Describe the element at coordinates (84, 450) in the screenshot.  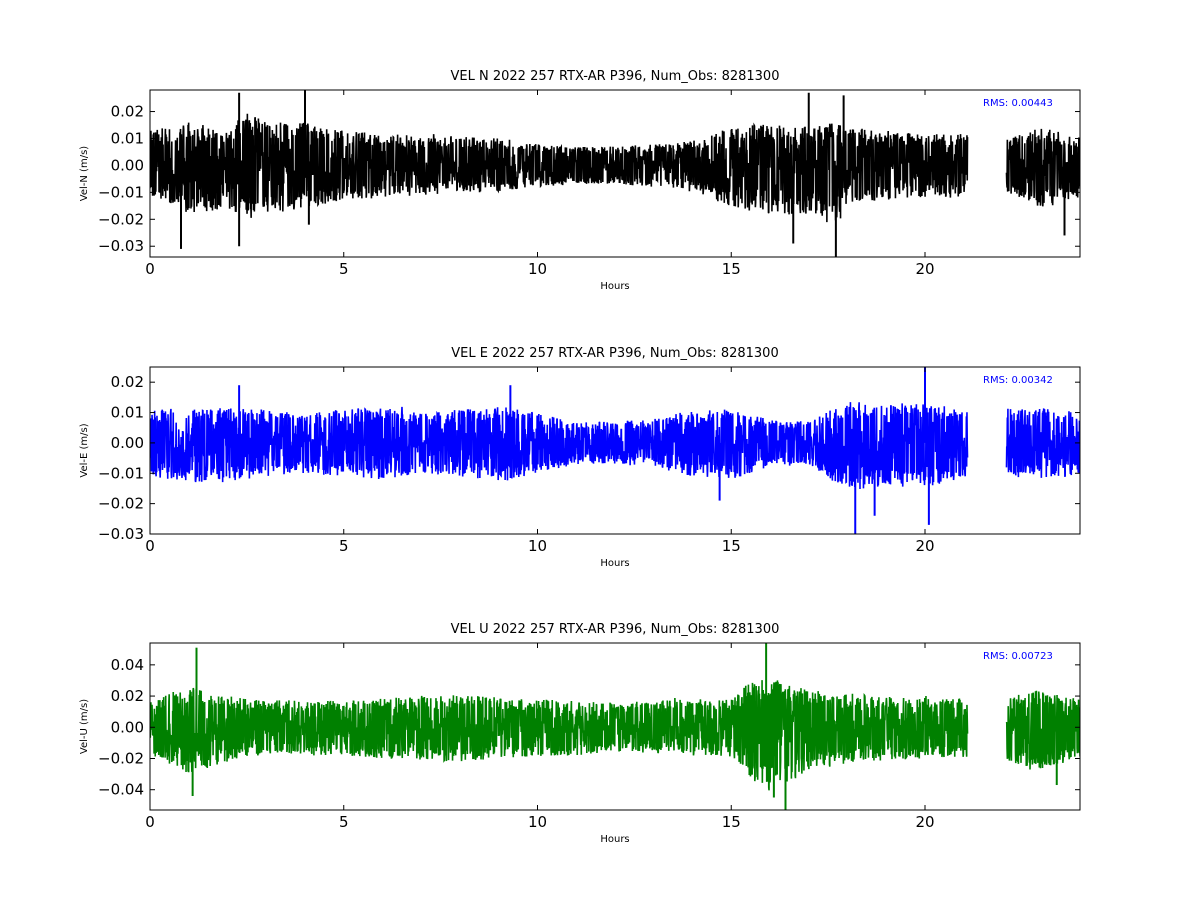
I see `y-axis-label: Vel-E (m/s)` at that location.